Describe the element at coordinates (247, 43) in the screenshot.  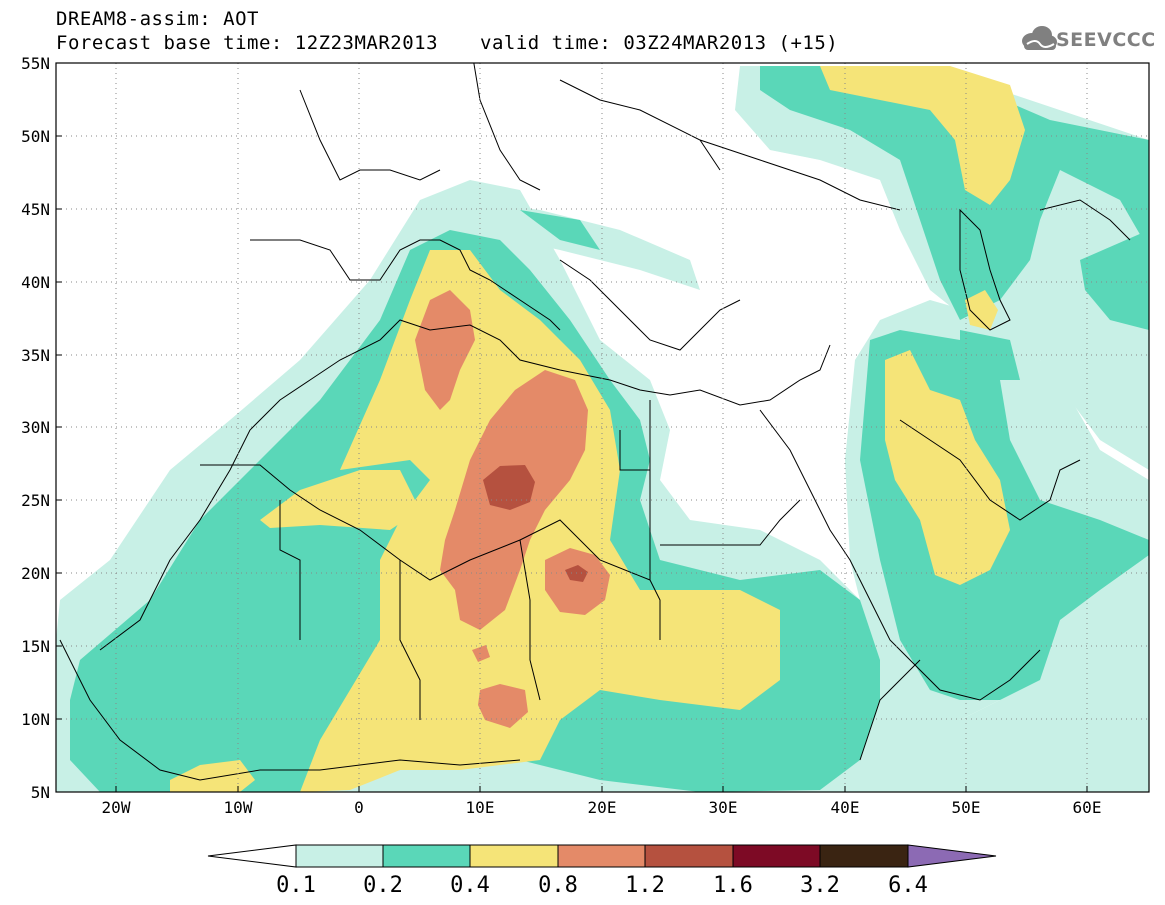
I see `base-time: Forecast base time: 12Z23MAR2013` at that location.